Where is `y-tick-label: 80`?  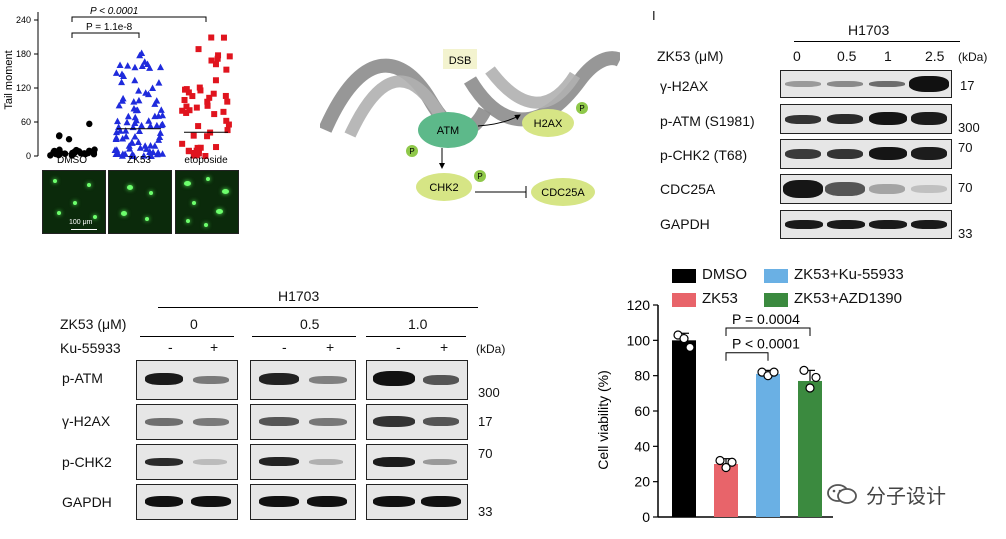
y-tick-label: 80 is located at coordinates (642, 376).